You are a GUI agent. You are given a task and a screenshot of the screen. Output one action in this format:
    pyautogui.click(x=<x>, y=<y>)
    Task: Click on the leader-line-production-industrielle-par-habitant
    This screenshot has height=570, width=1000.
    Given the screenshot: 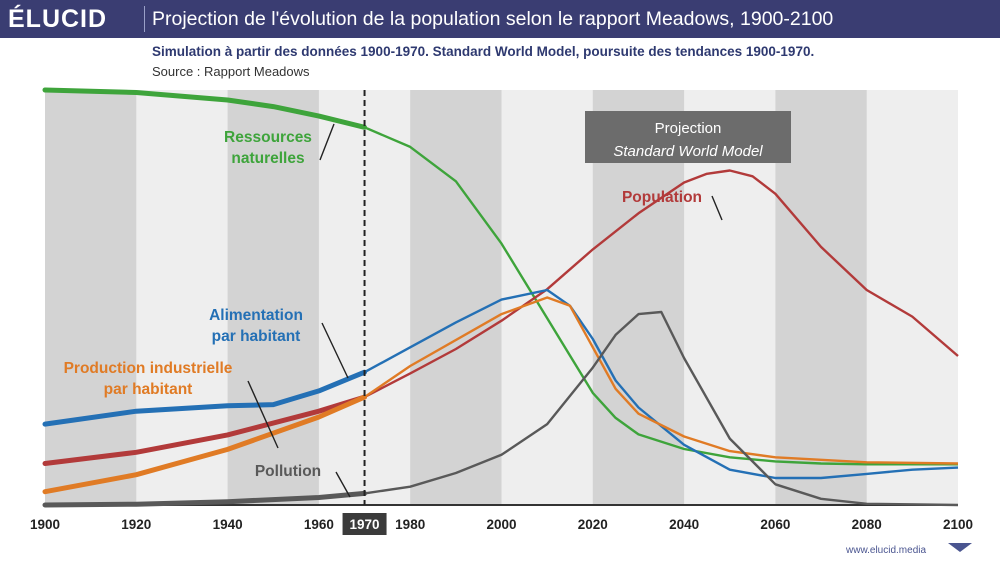 What is the action you would take?
    pyautogui.click(x=263, y=414)
    